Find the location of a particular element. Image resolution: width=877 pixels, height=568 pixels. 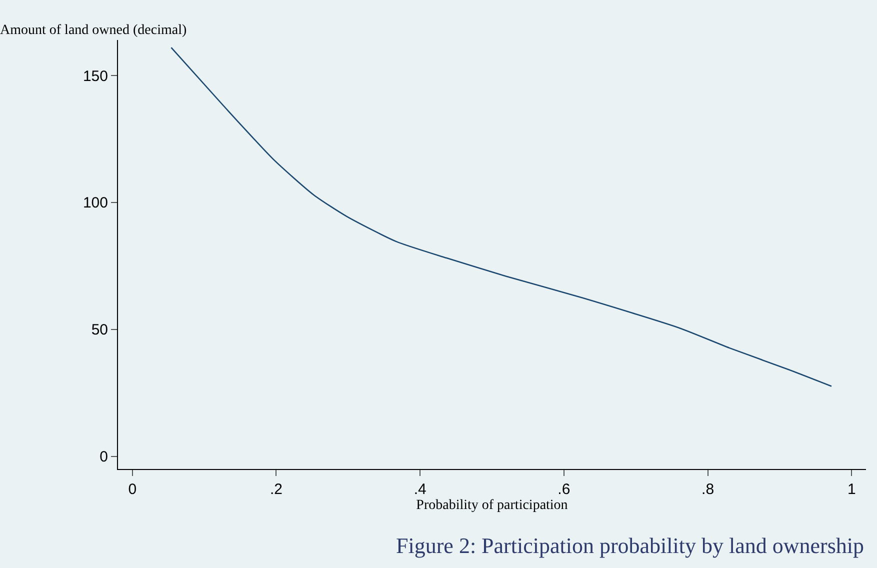

y-tick-label: 0 is located at coordinates (104, 457).